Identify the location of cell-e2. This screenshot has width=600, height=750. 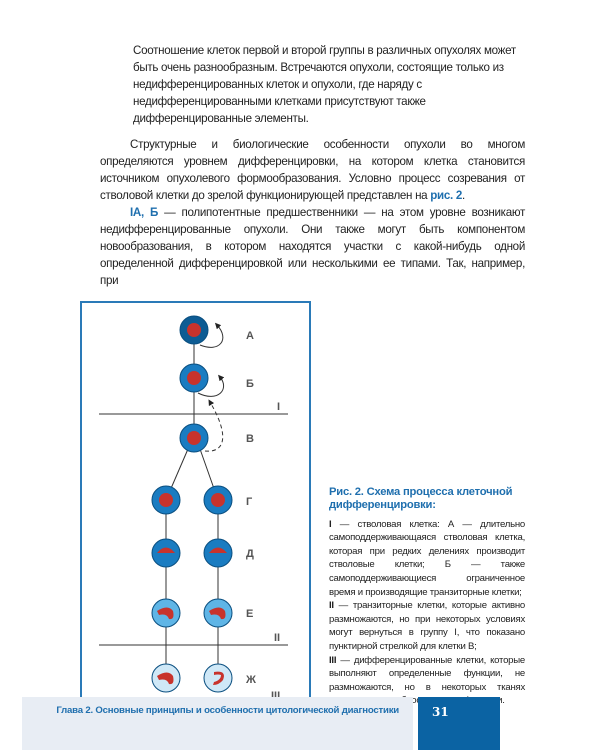
(218, 613).